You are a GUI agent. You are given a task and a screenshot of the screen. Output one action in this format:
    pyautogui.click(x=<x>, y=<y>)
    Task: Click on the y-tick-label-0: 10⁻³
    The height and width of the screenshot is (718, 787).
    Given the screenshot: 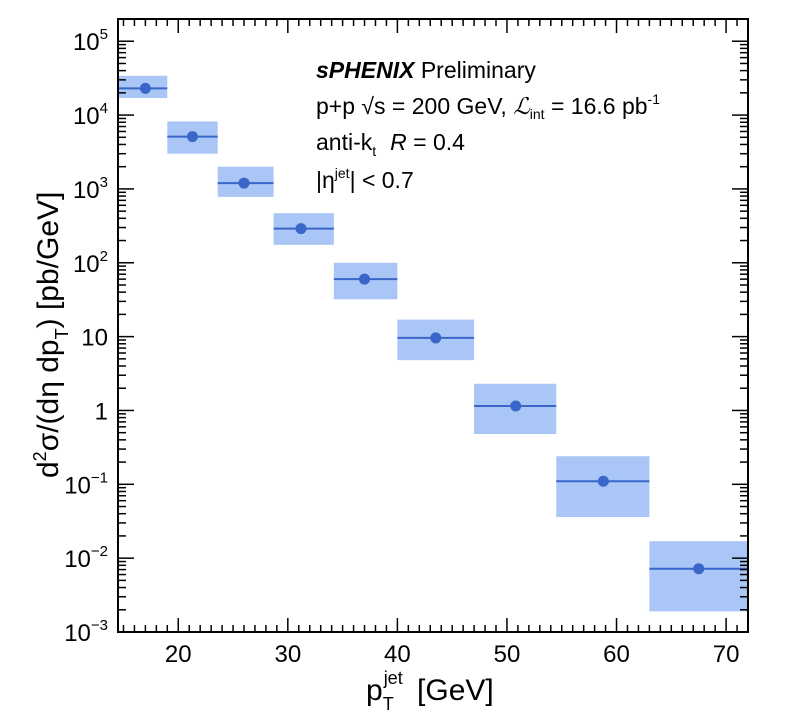 What is the action you would take?
    pyautogui.click(x=86, y=632)
    